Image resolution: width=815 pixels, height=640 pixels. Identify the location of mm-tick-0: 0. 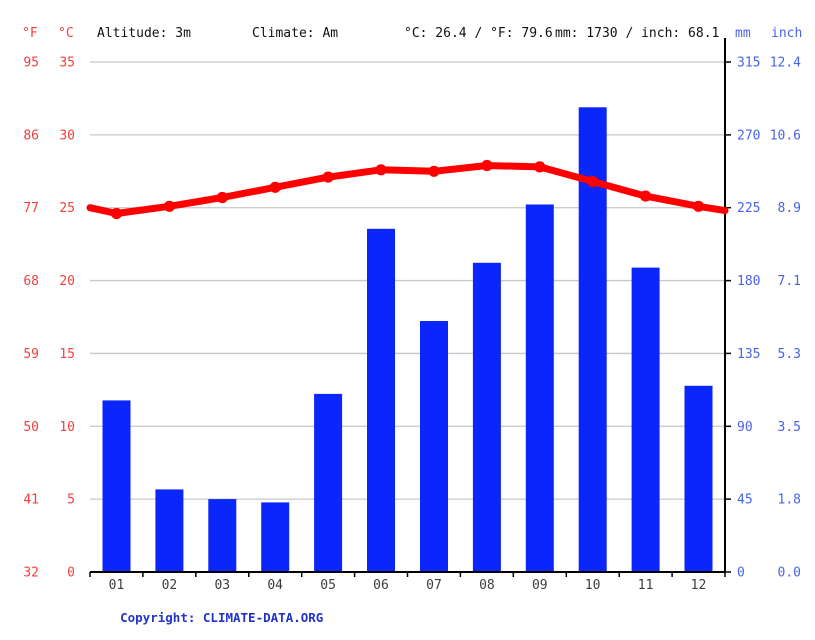
(741, 573).